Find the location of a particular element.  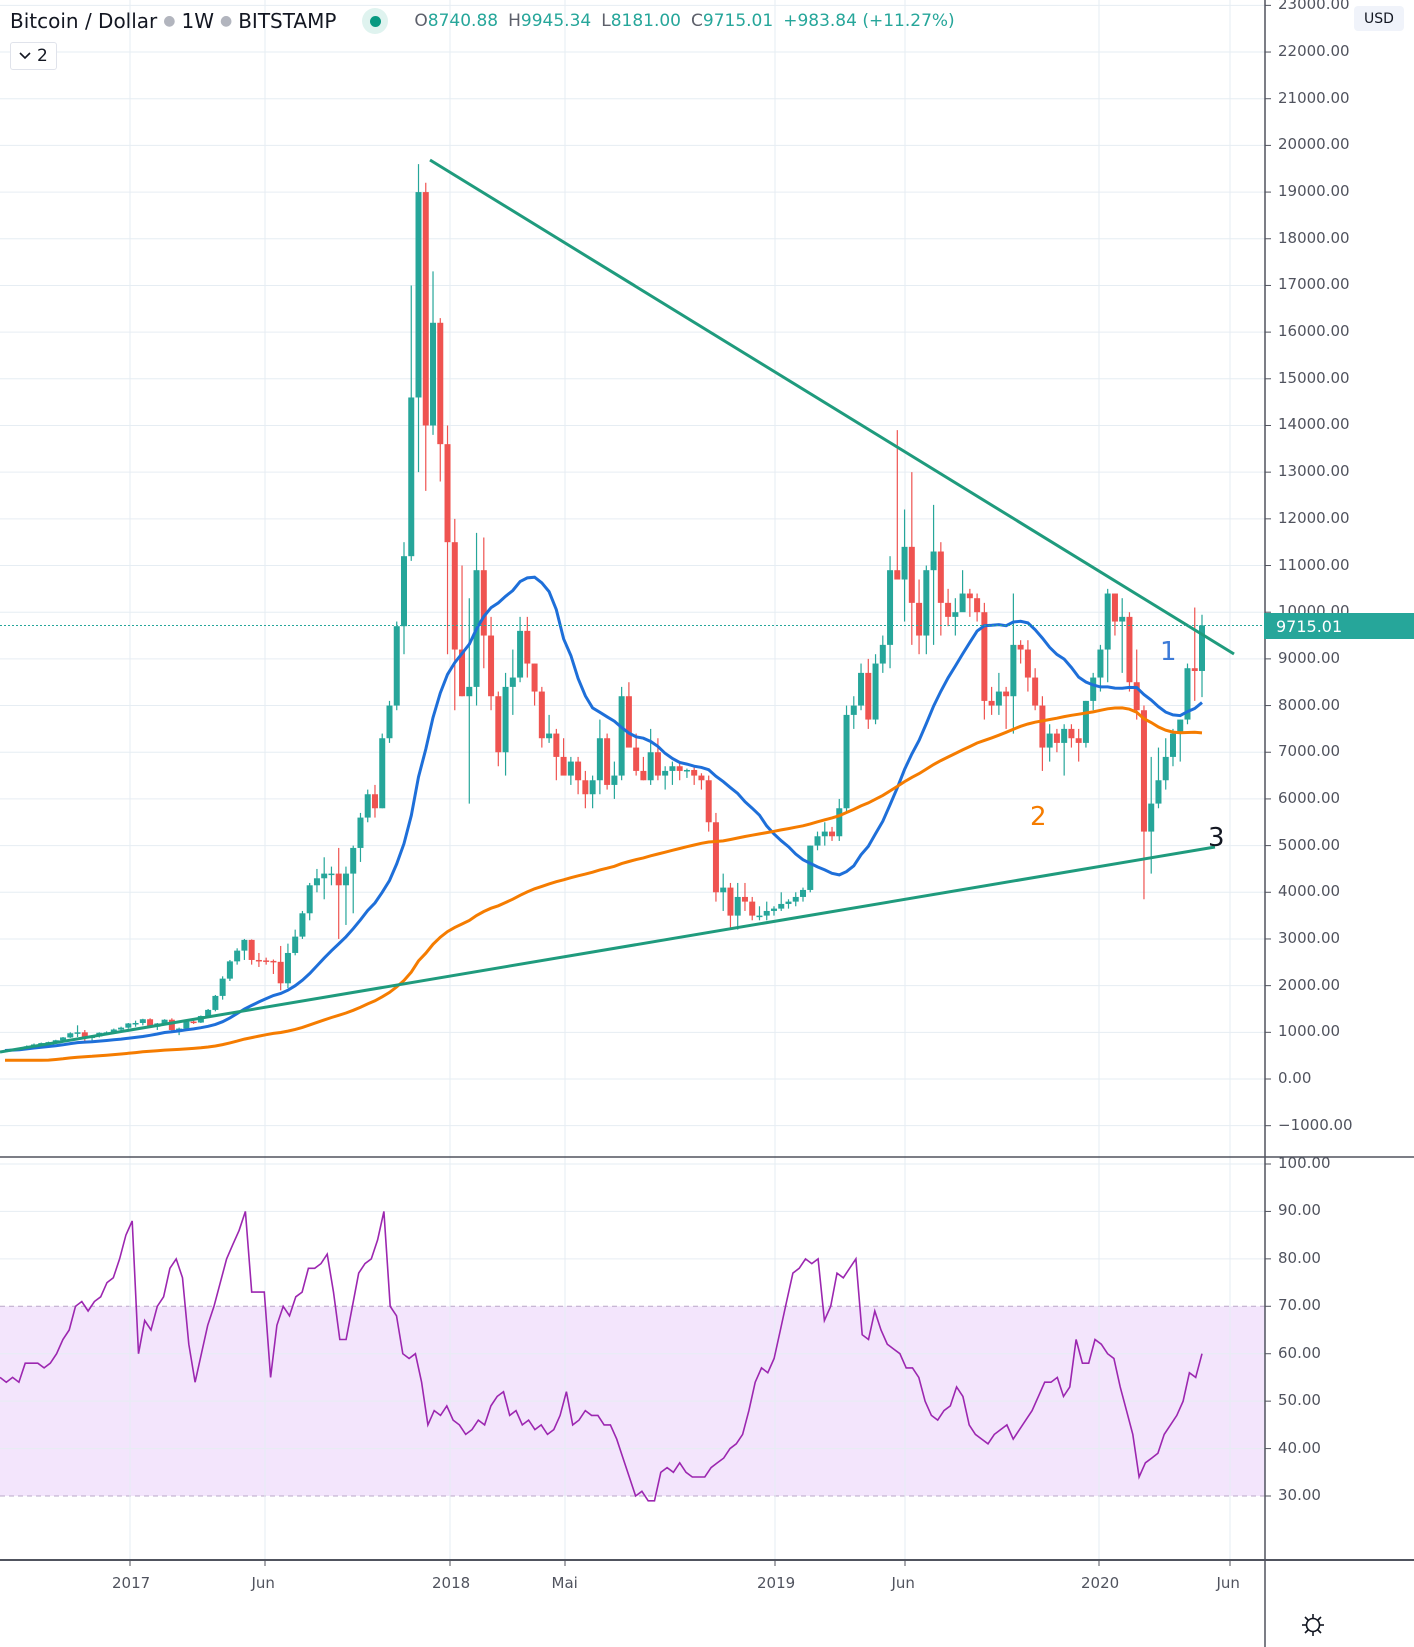

chevron-down-icon is located at coordinates (25, 56).